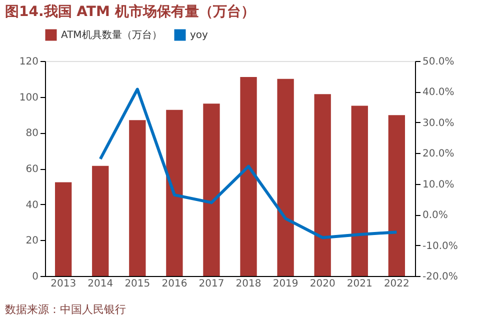 This screenshot has height=324, width=484. What do you see at coordinates (397, 284) in the screenshot?
I see `x-tick-label: 2022` at bounding box center [397, 284].